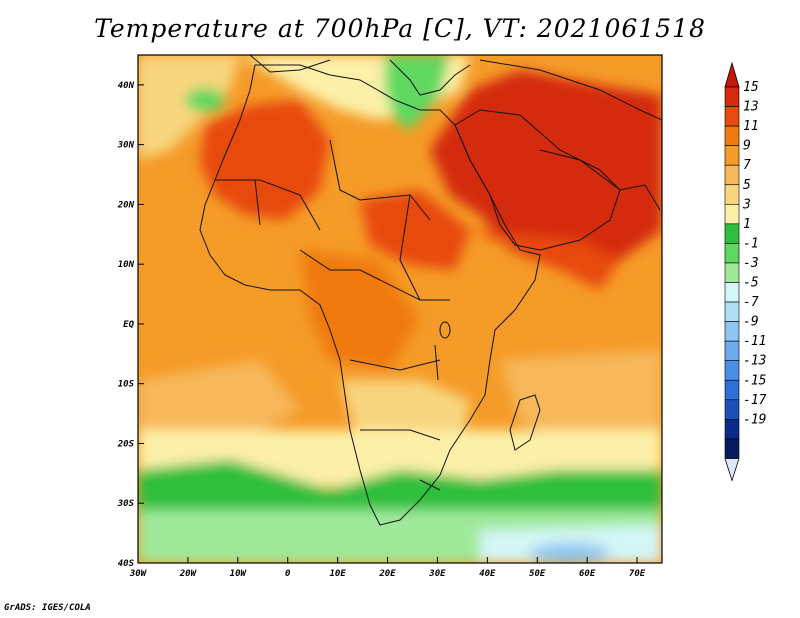  Describe the element at coordinates (751, 263) in the screenshot. I see `colorbar-label: -3` at that location.